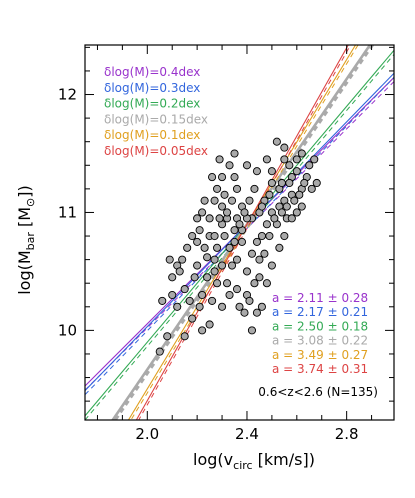 The image size is (415, 498). Describe the element at coordinates (320, 355) in the screenshot. I see `fit-slope-label-5: a = 3.49 ± 0.27` at that location.